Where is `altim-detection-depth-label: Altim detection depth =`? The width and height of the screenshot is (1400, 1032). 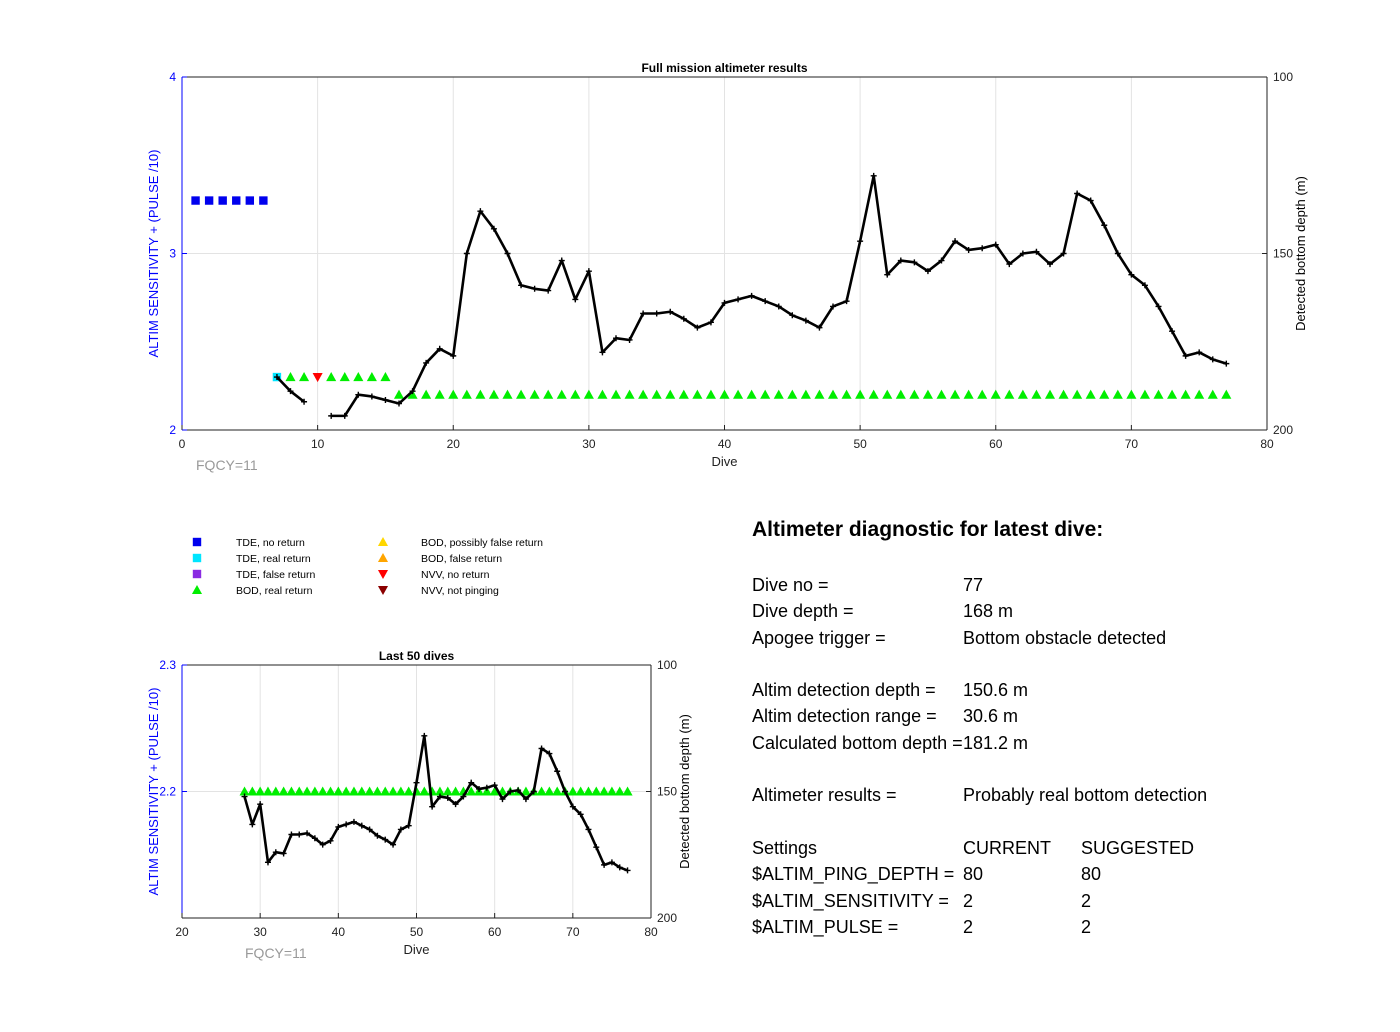 altim-detection-depth-label: Altim detection depth = is located at coordinates (844, 690).